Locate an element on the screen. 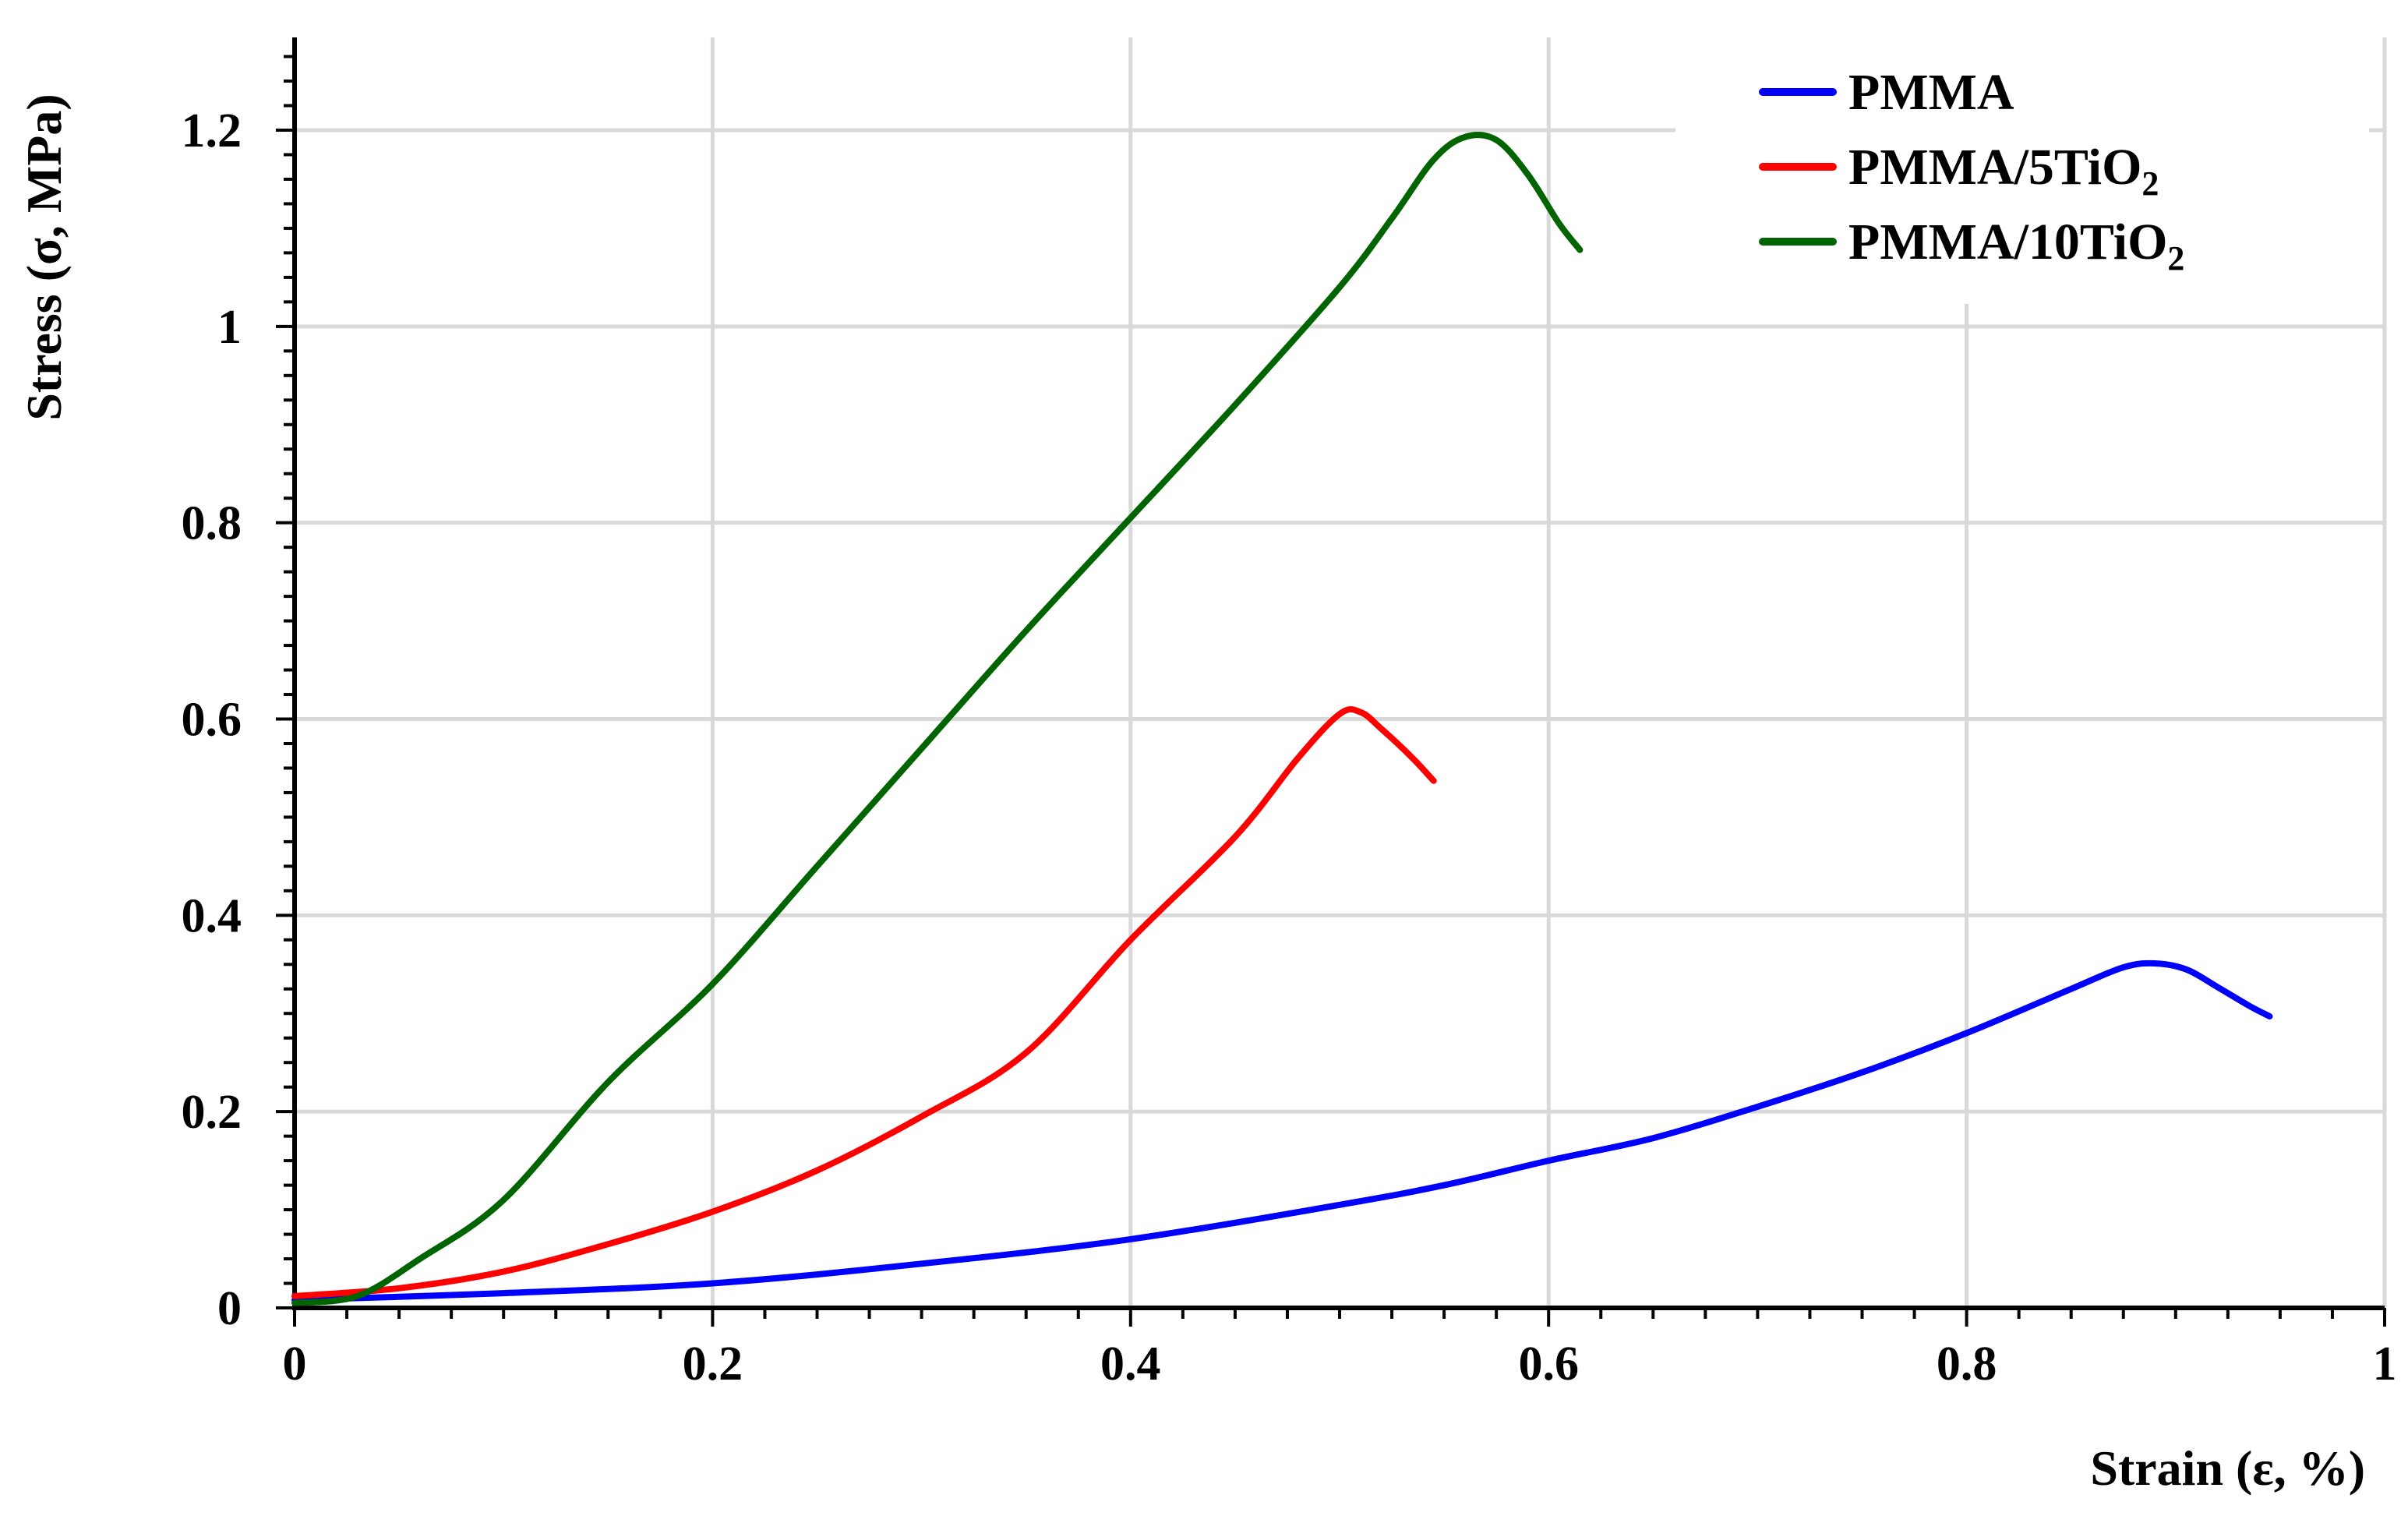  legend-entry-2: PMMA/10TiO2 is located at coordinates (2016, 245).